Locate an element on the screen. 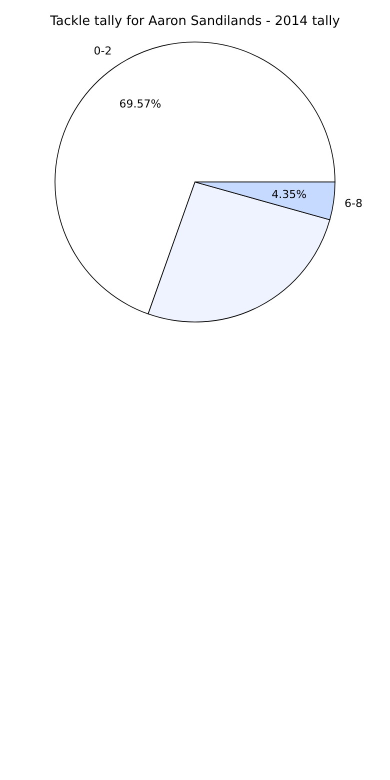  slice-label: 6-8 is located at coordinates (353, 203).